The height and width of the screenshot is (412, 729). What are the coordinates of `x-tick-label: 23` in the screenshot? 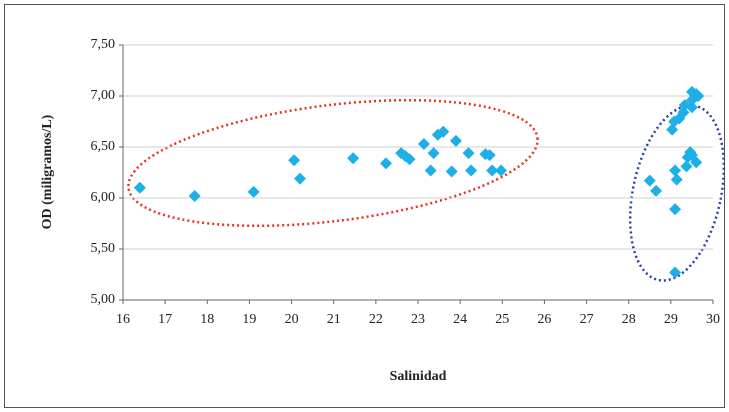 It's located at (418, 319).